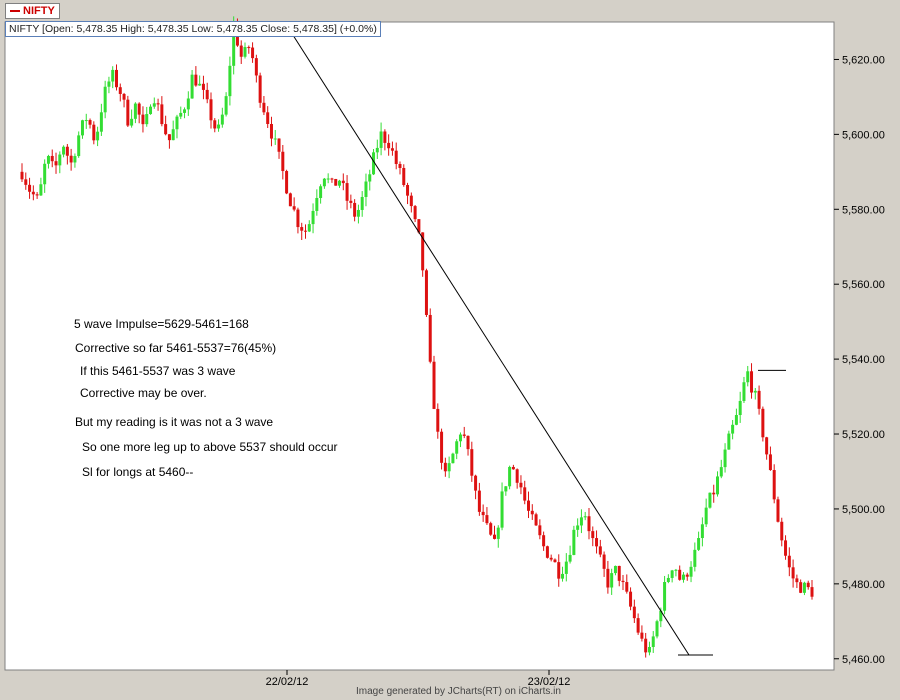 The width and height of the screenshot is (900, 700). I want to click on annotation-three-wave: If this 5461-5537 was 3 wave, so click(158, 371).